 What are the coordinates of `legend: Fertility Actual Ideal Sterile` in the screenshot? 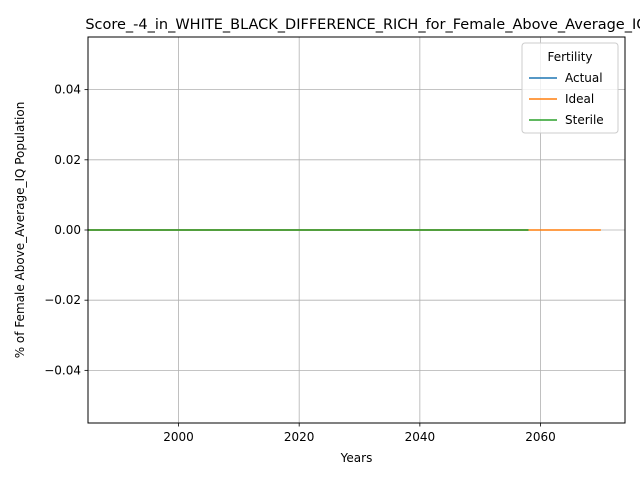 It's located at (570, 88).